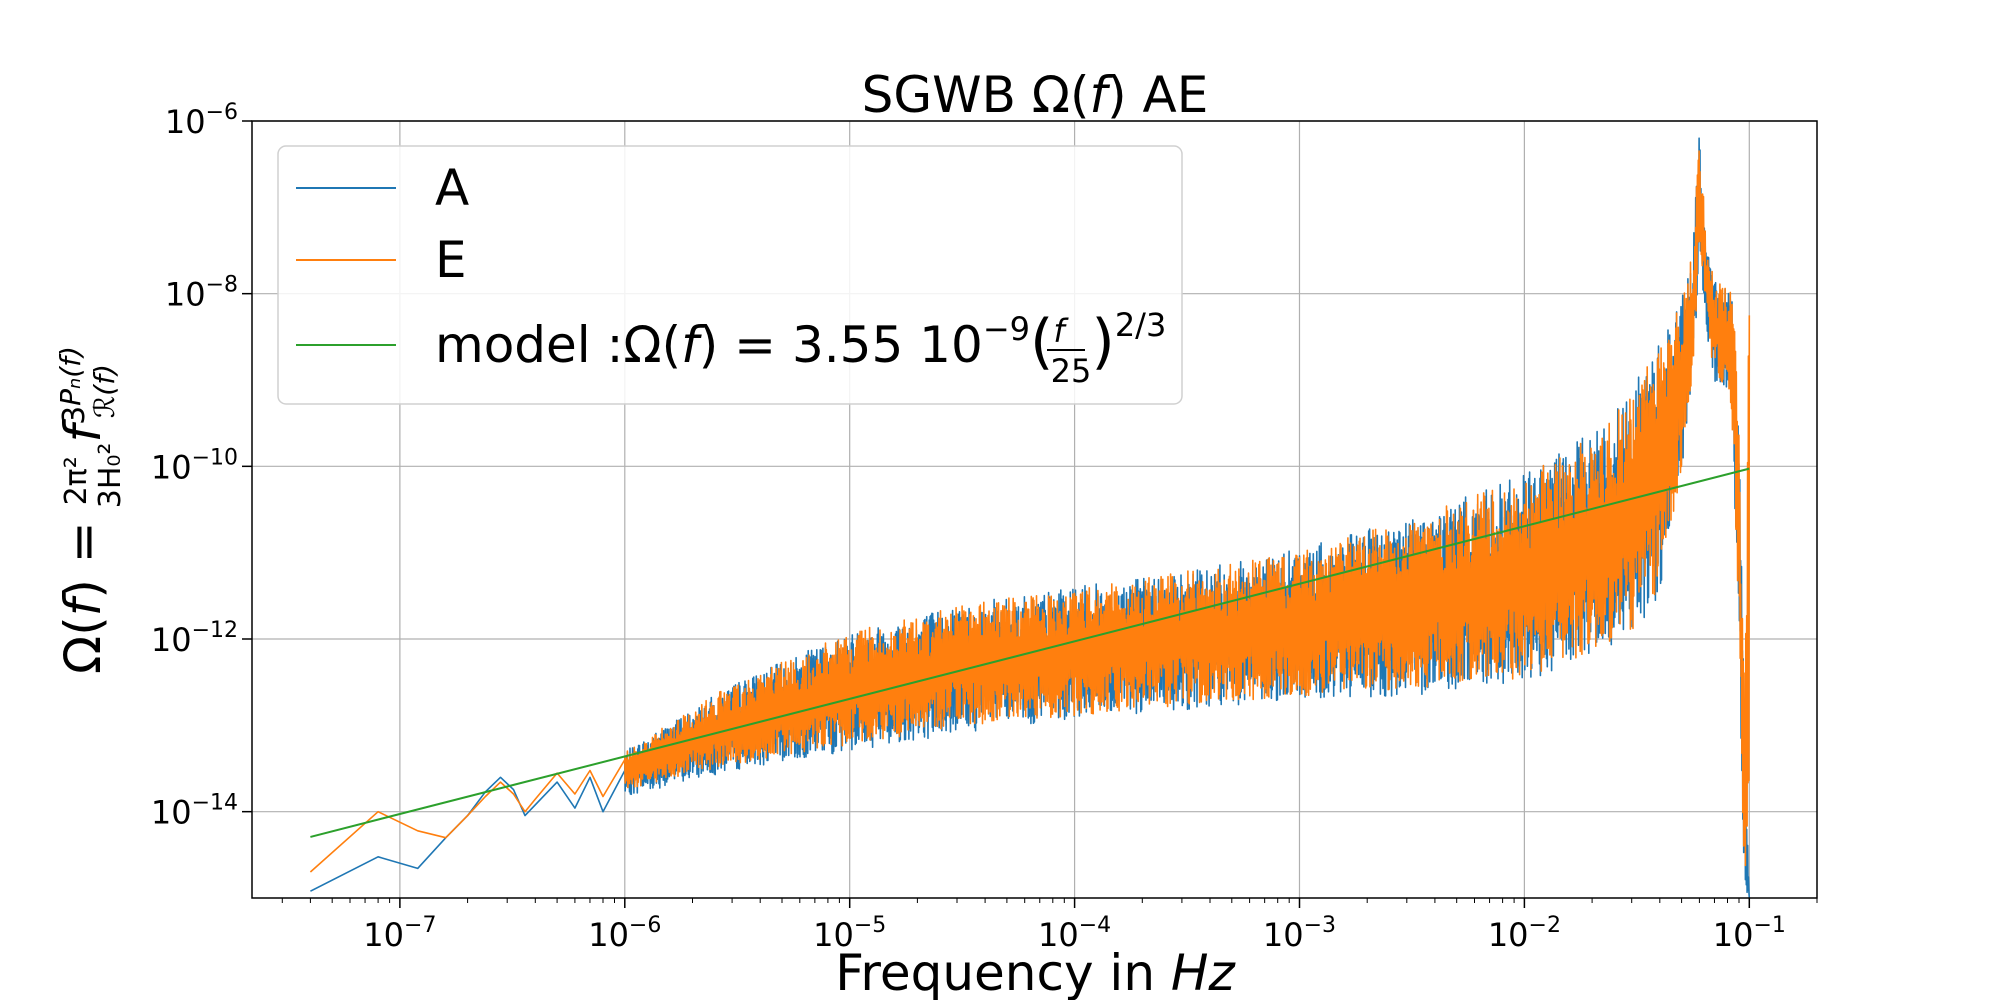 The image size is (2000, 1000). Describe the element at coordinates (201, 293) in the screenshot. I see `y-tick-label-1: 10⁻⁸` at that location.